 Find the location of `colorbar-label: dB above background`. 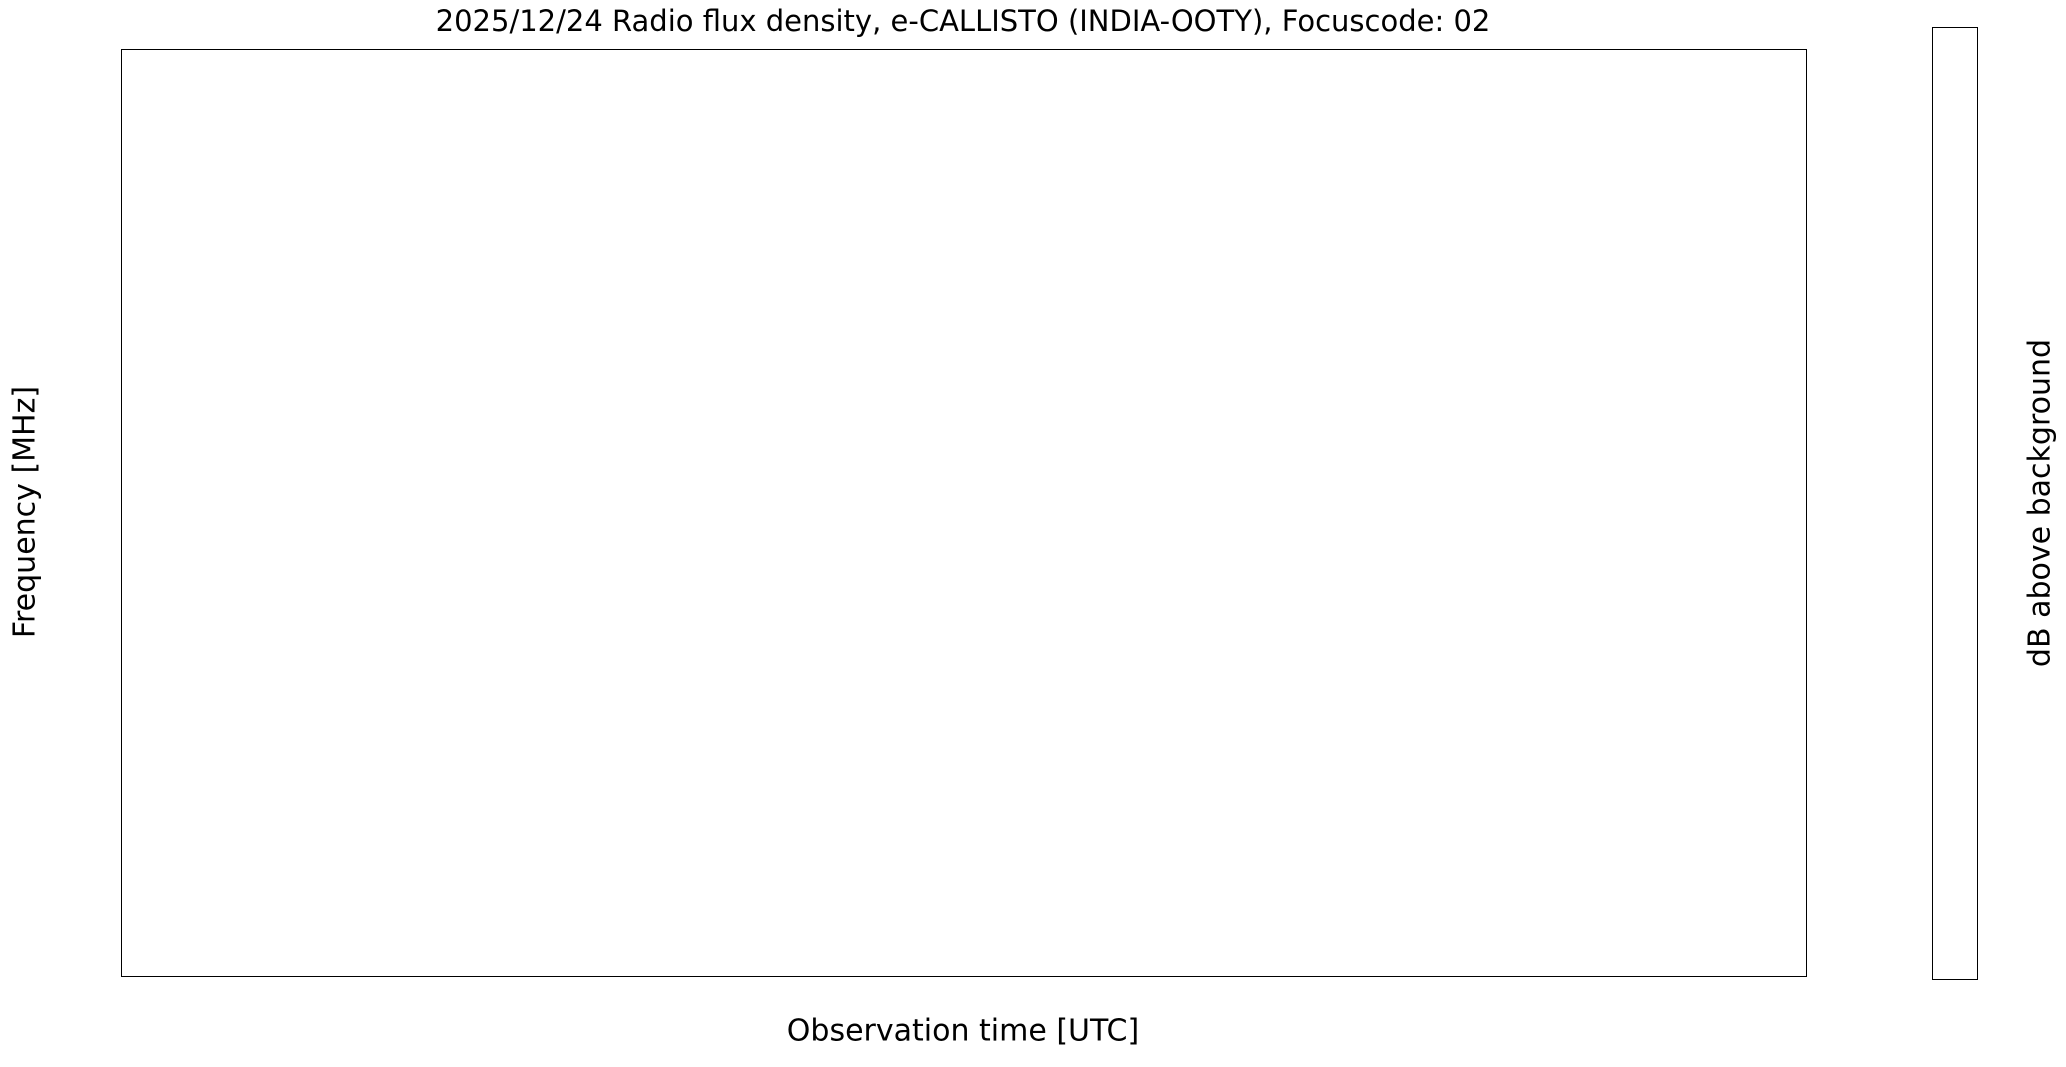

colorbar-label: dB above background is located at coordinates (2040, 503).